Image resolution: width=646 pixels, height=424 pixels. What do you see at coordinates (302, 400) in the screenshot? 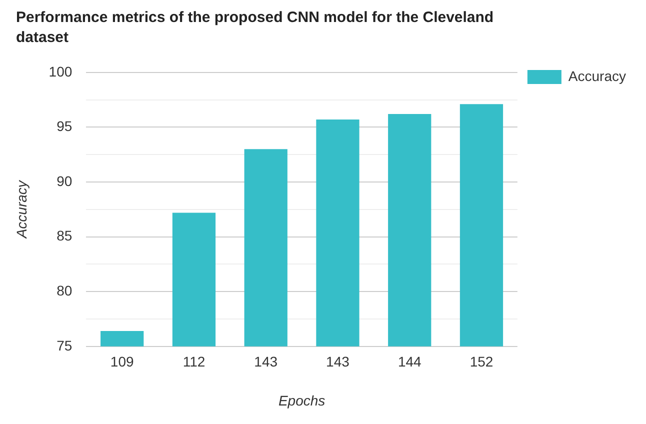
I see `x-axis-title: Epochs` at bounding box center [302, 400].